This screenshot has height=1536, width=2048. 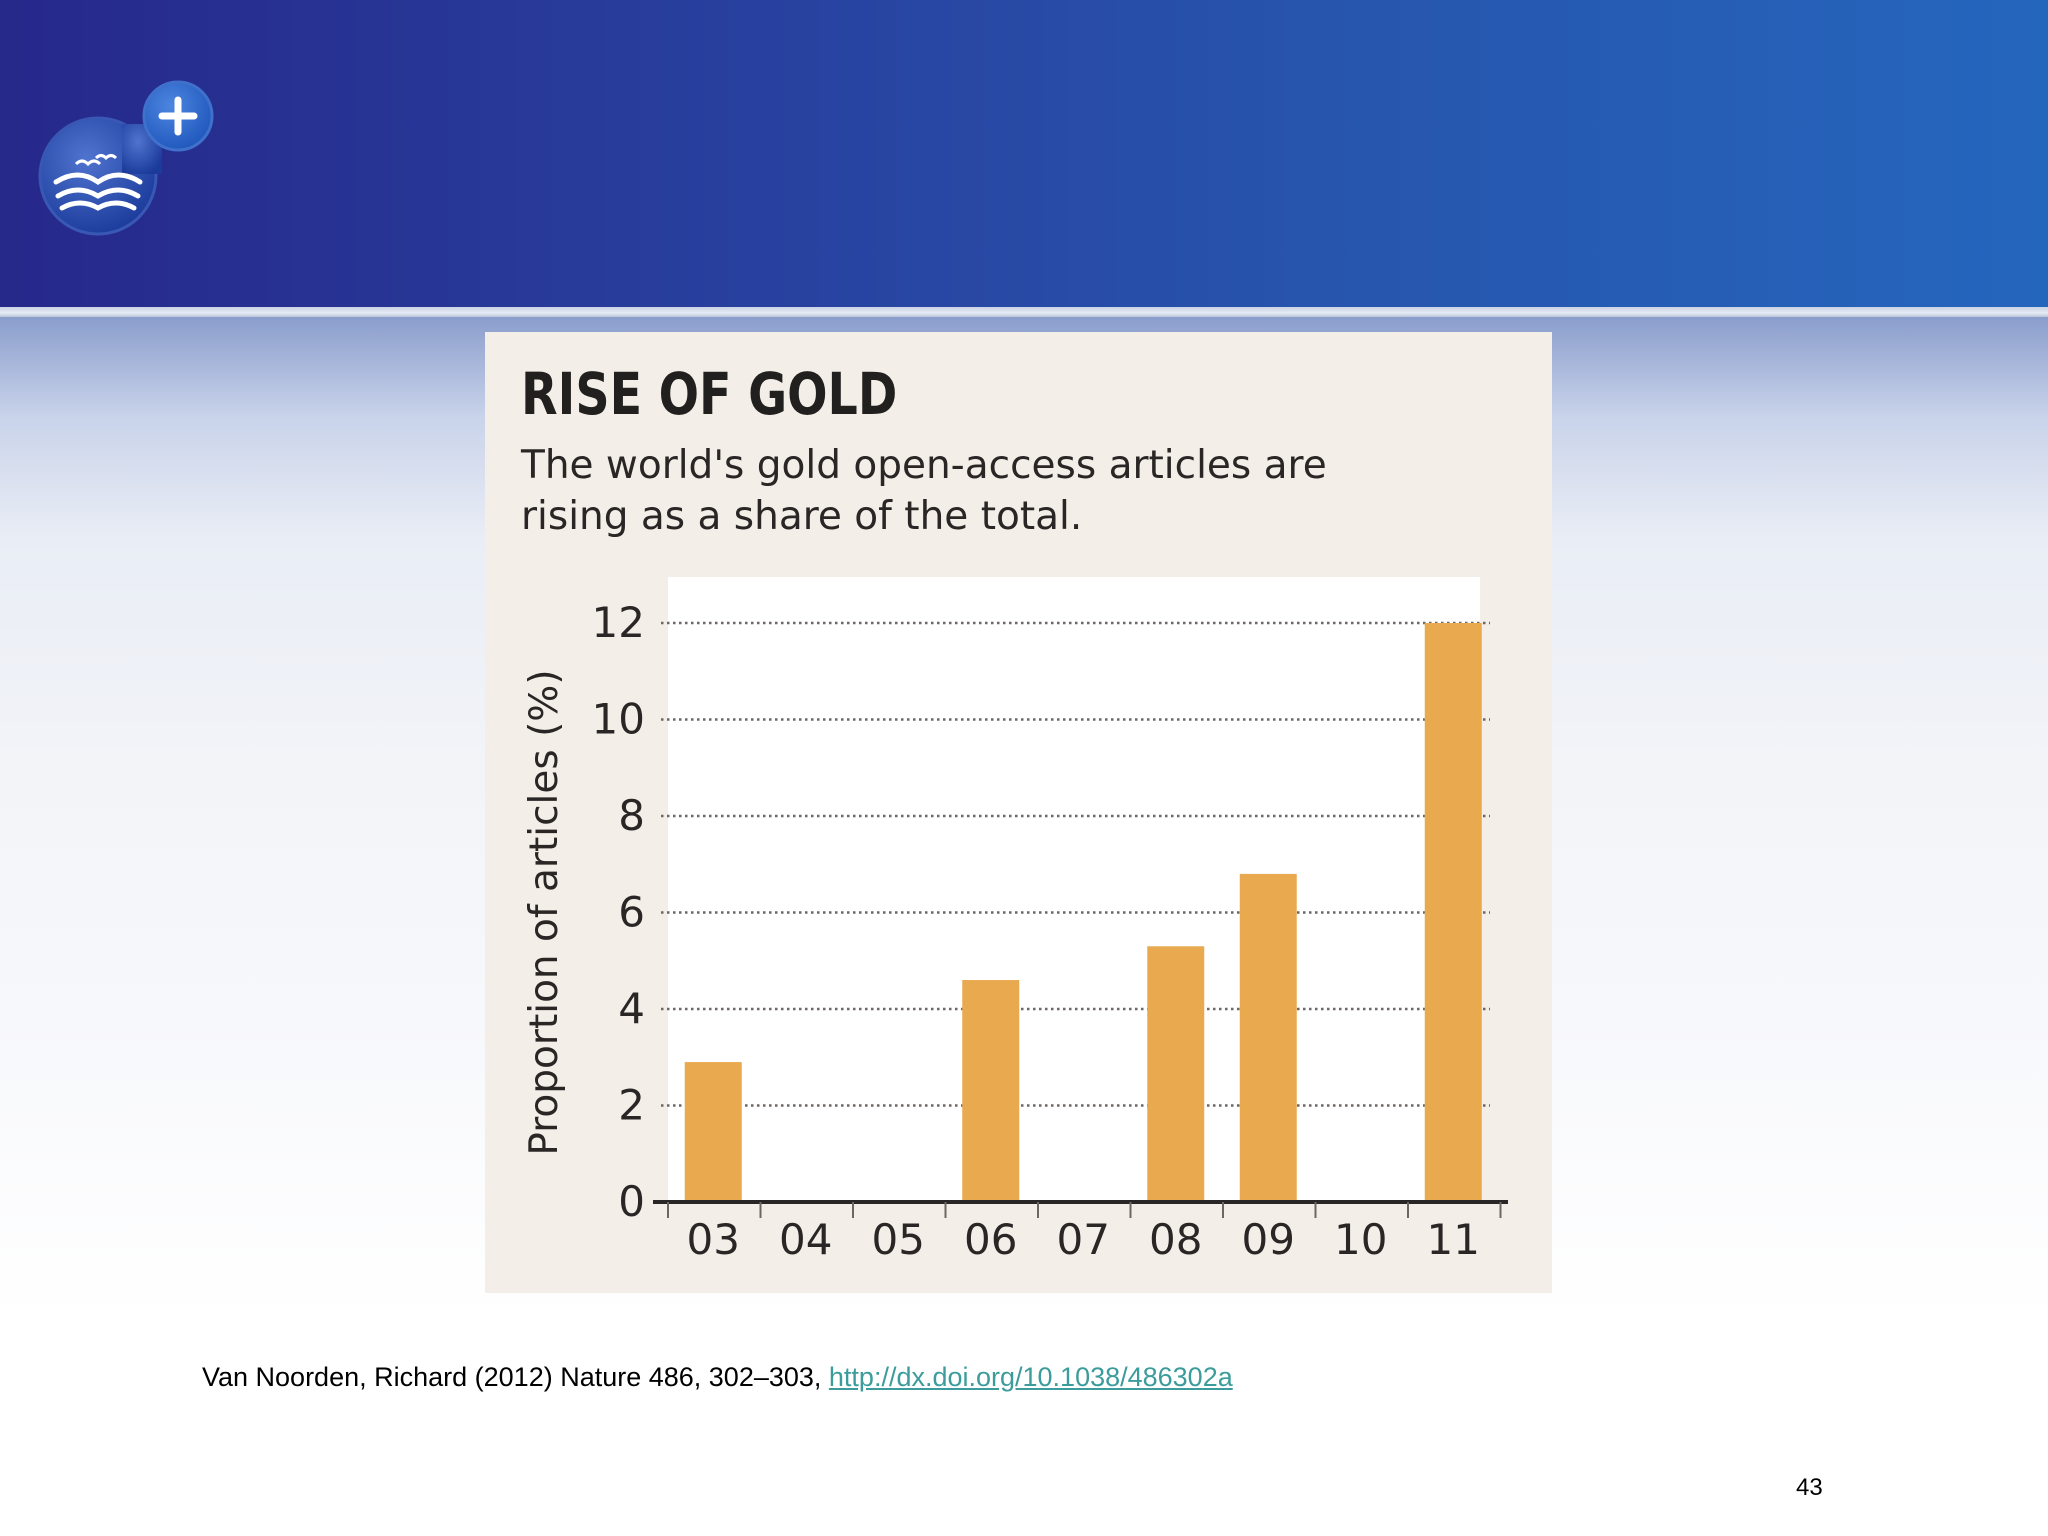 I want to click on x-tick-label: 03, so click(x=713, y=1239).